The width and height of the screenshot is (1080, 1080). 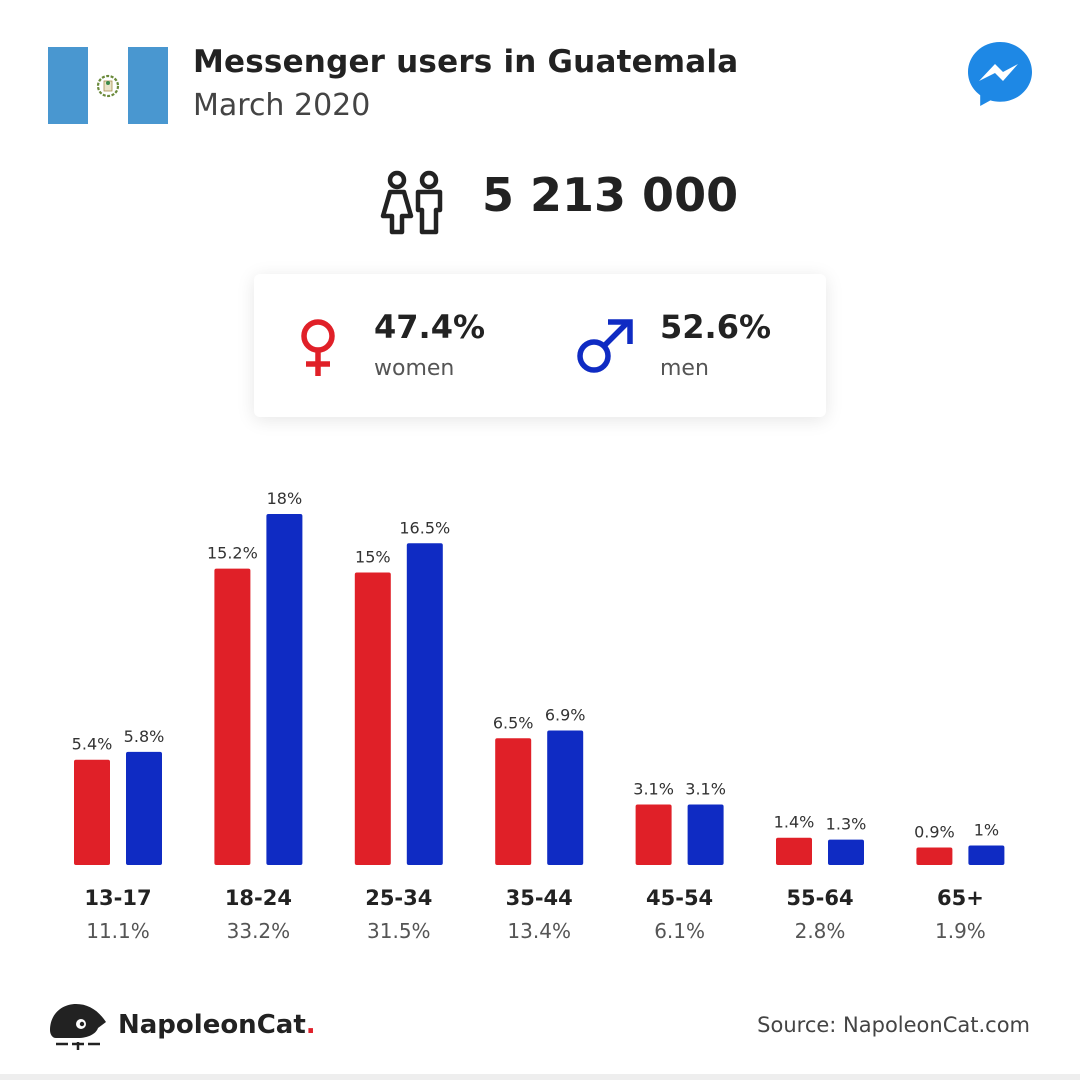 I want to click on men-percentage: 52.6%, so click(x=716, y=327).